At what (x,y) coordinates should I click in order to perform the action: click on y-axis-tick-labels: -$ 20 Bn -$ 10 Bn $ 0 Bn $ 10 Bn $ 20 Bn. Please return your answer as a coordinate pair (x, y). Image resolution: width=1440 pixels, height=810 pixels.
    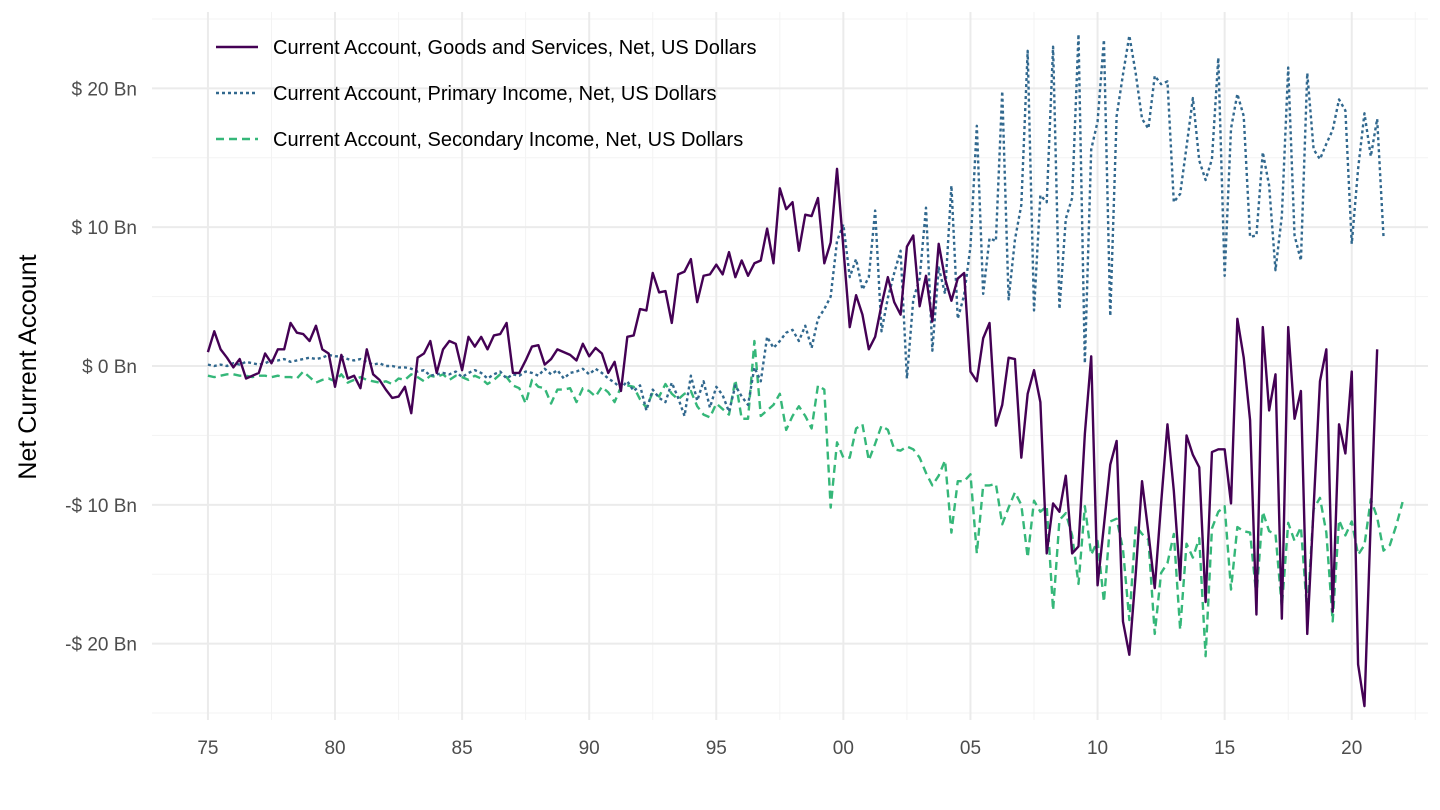
    Looking at the image, I should click on (101, 367).